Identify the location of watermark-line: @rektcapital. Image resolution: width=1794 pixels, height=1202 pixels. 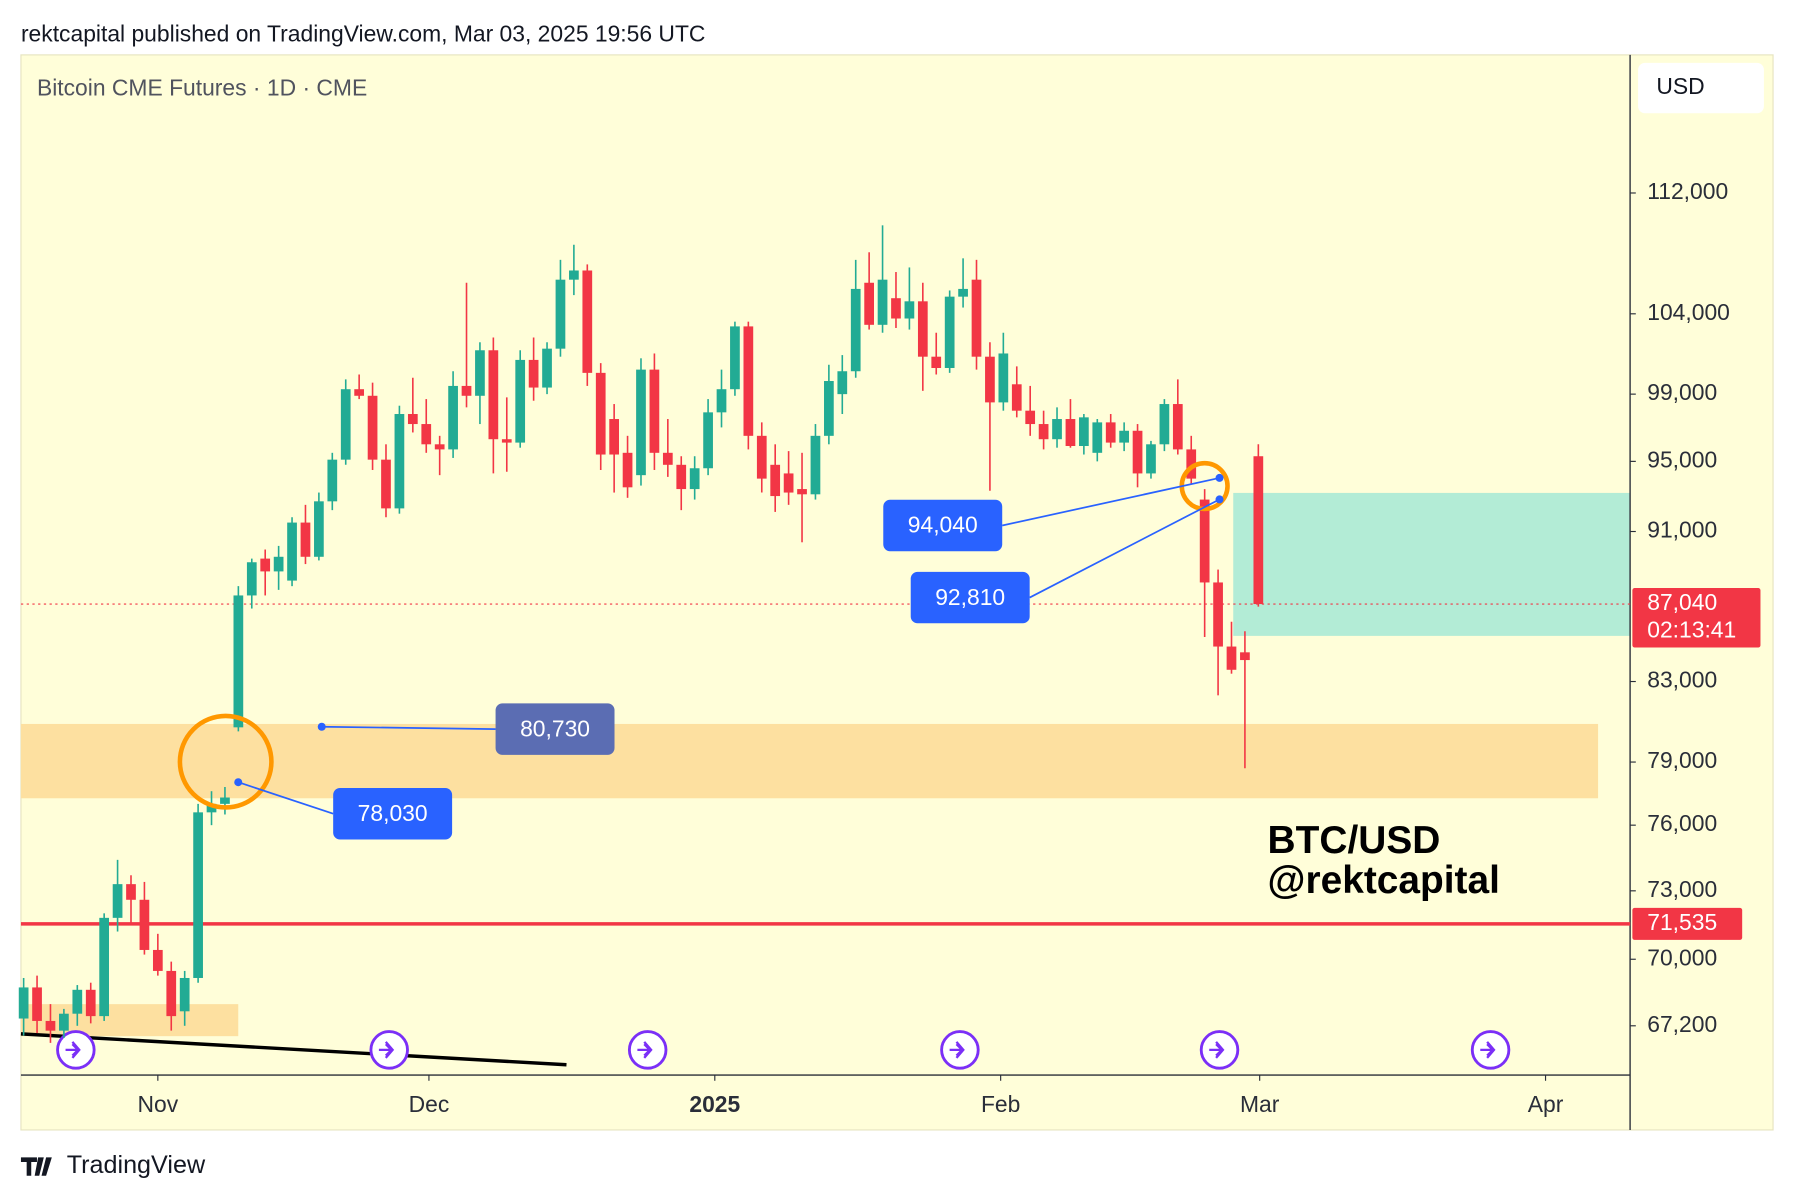
(1384, 880).